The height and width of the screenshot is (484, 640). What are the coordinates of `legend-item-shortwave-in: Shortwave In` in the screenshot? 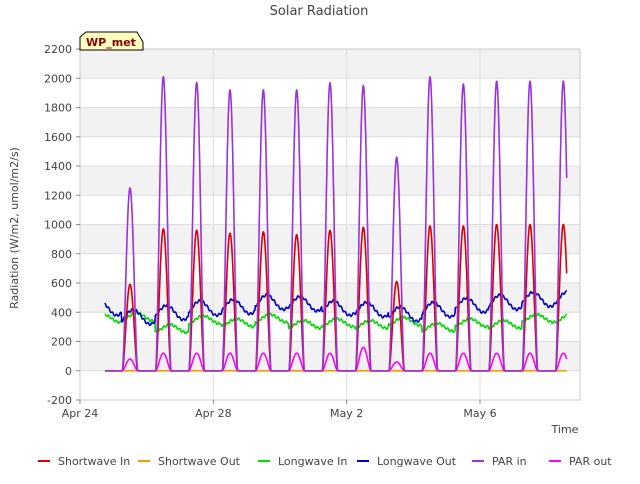 It's located at (84, 461).